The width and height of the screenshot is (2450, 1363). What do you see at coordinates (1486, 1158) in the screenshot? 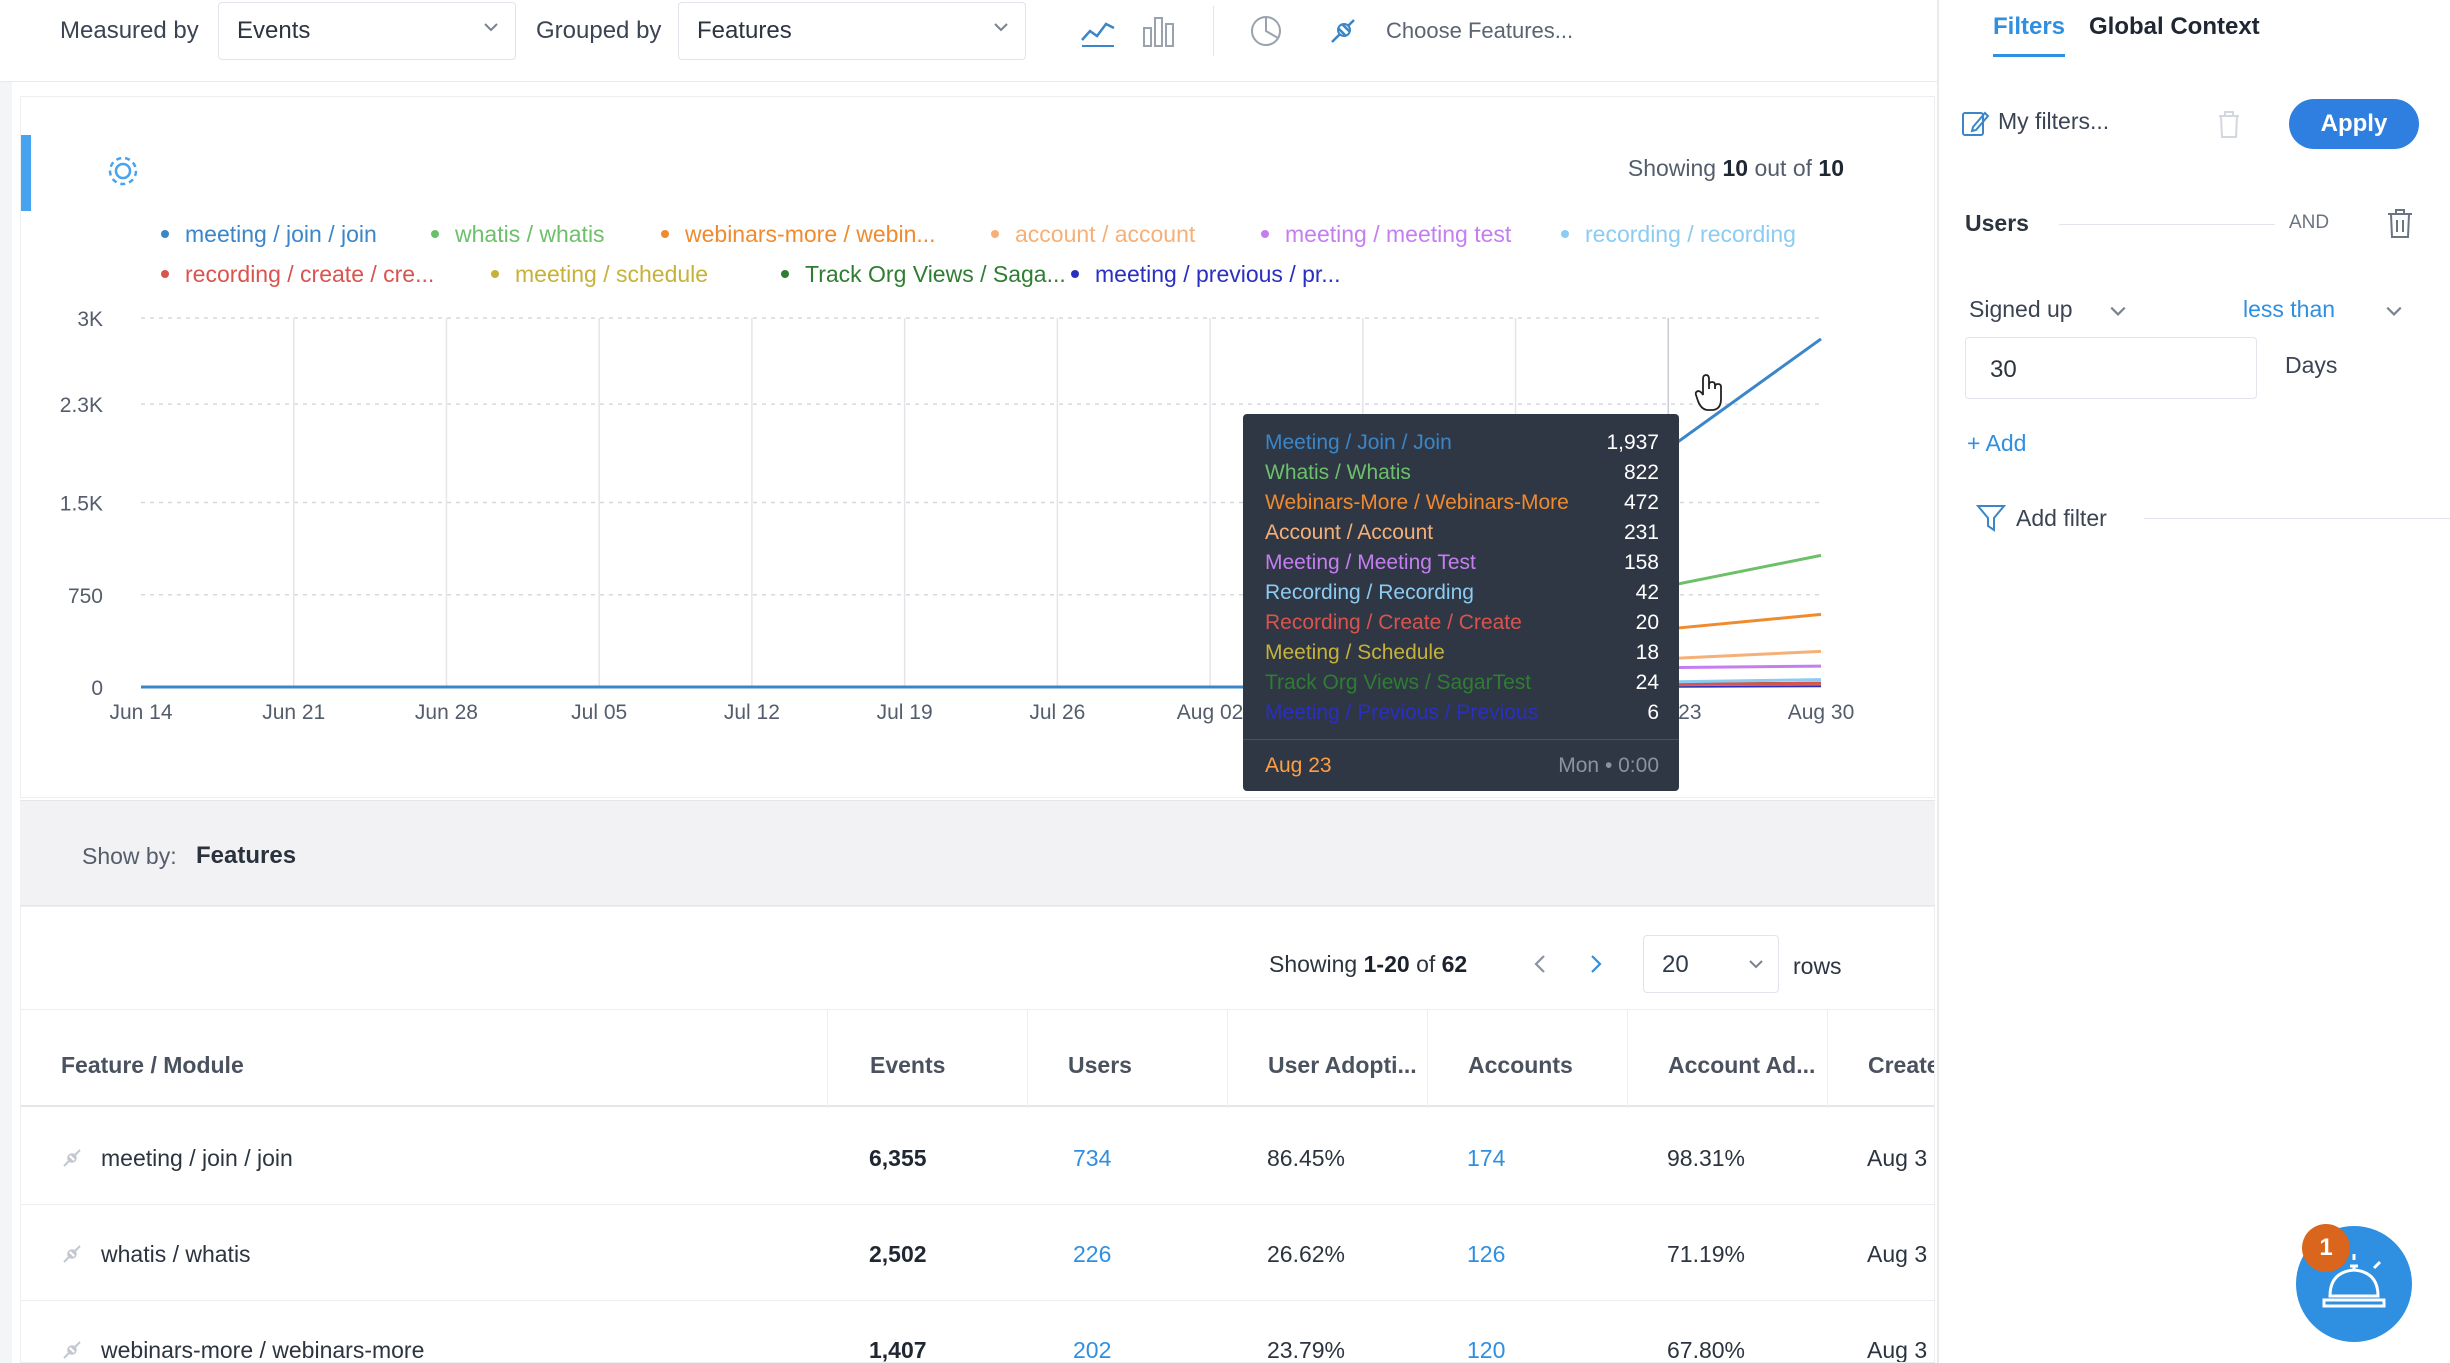
I see `cell-accounts: 174` at bounding box center [1486, 1158].